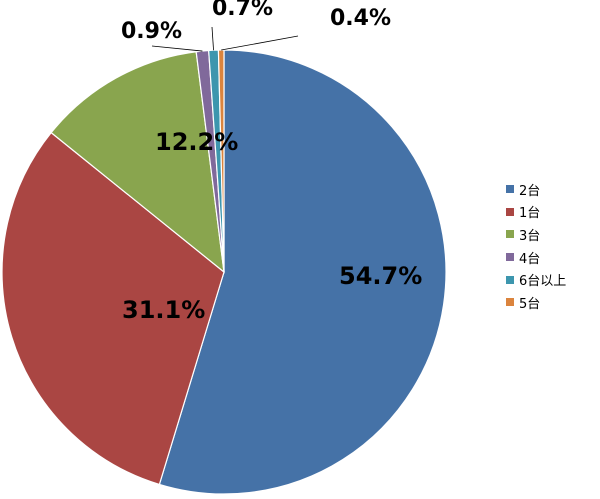 Image resolution: width=600 pixels, height=499 pixels. Describe the element at coordinates (163, 310) in the screenshot. I see `data-label-2: 31.1%` at that location.